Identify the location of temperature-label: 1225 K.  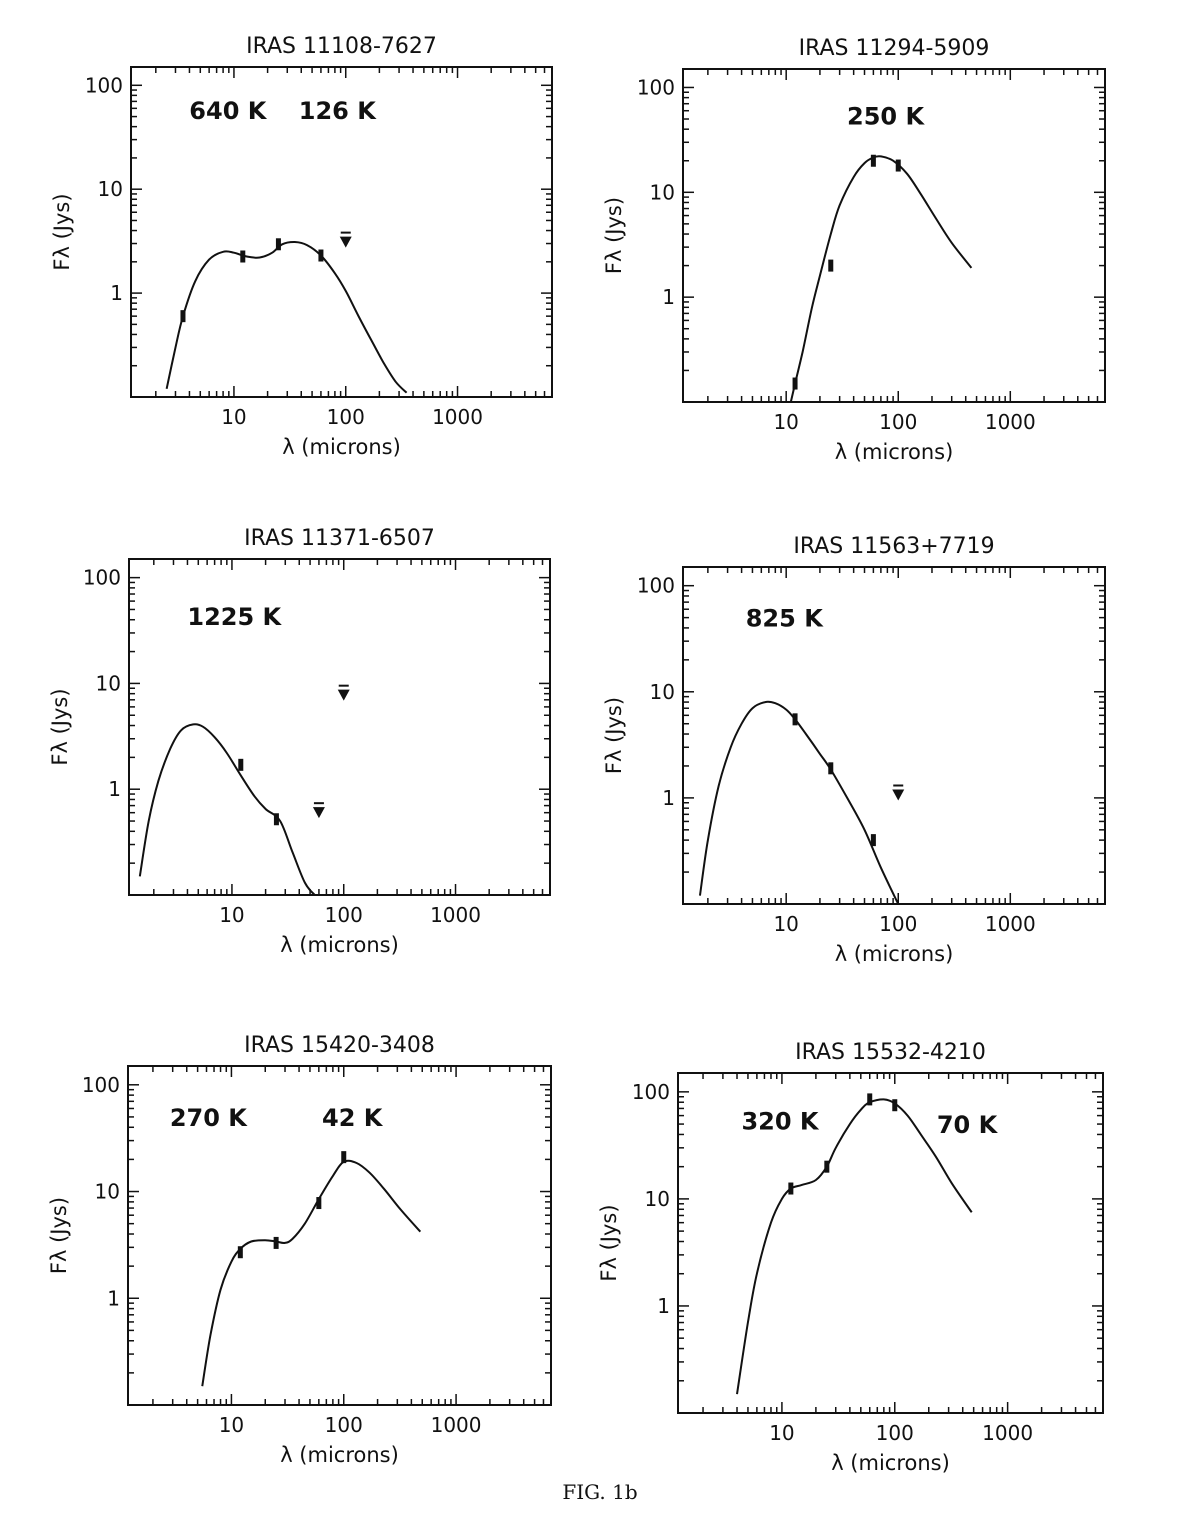
(234, 617).